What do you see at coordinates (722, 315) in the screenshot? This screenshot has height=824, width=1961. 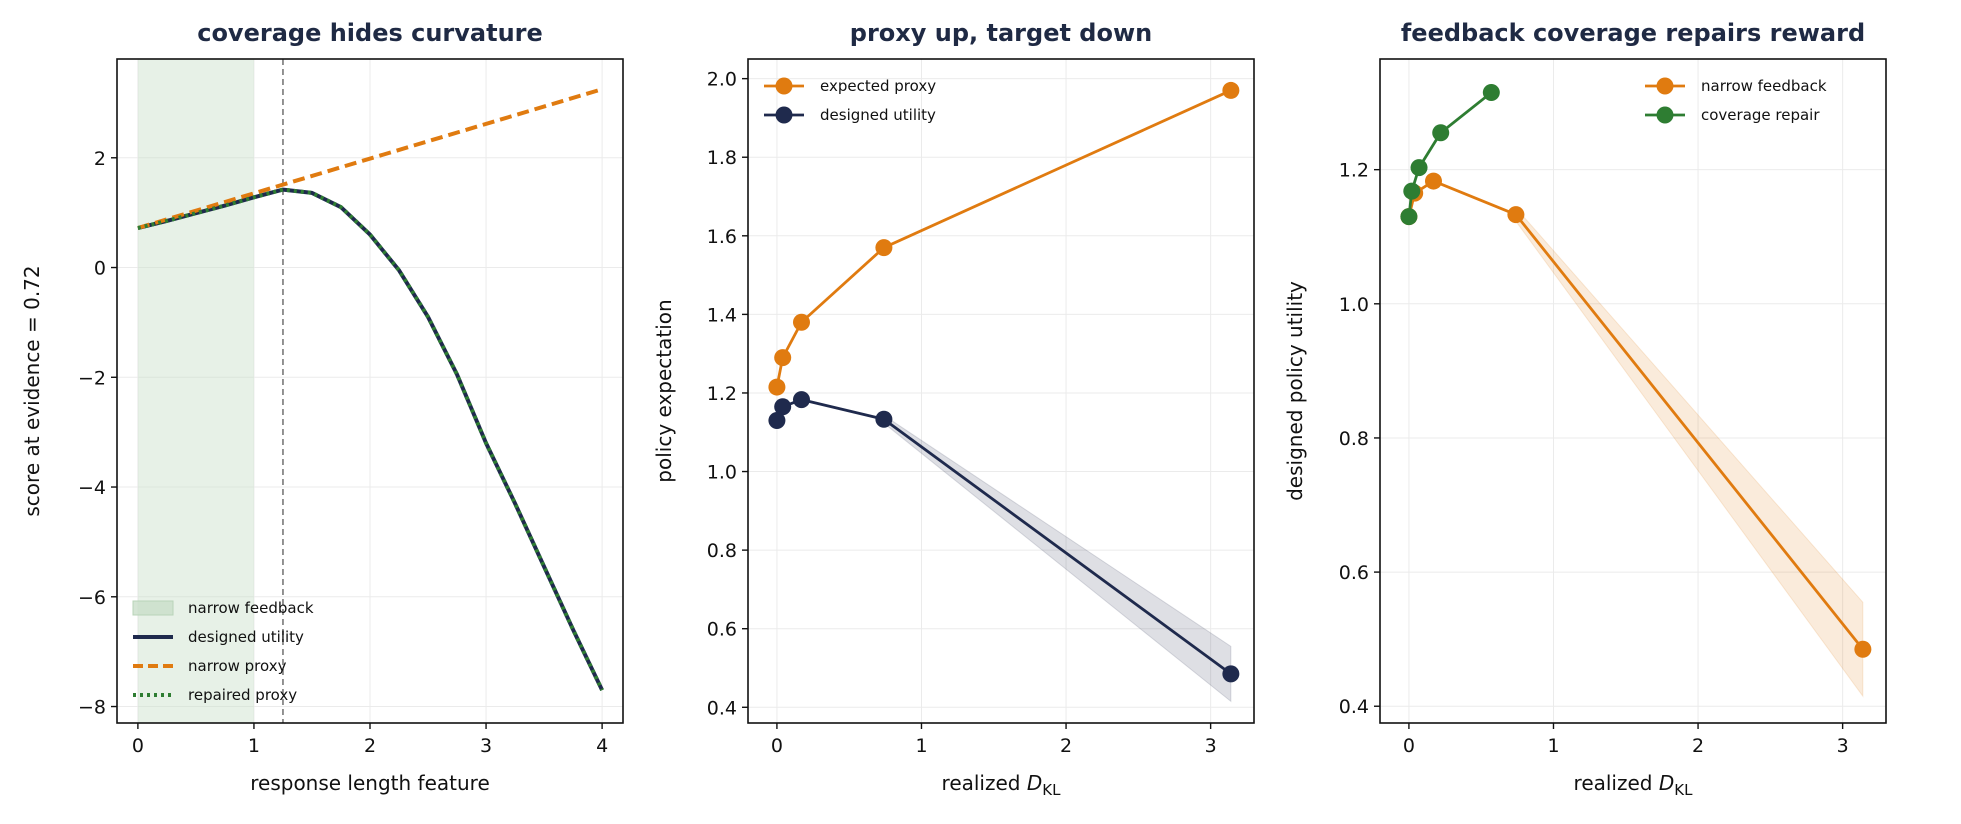 I see `y-tick-label: 1.4` at bounding box center [722, 315].